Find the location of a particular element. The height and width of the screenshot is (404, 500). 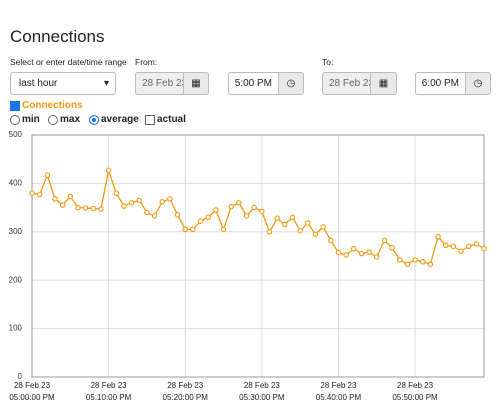

x-tick-label: 28 Feb 23 05:40:00 PM is located at coordinates (338, 391).